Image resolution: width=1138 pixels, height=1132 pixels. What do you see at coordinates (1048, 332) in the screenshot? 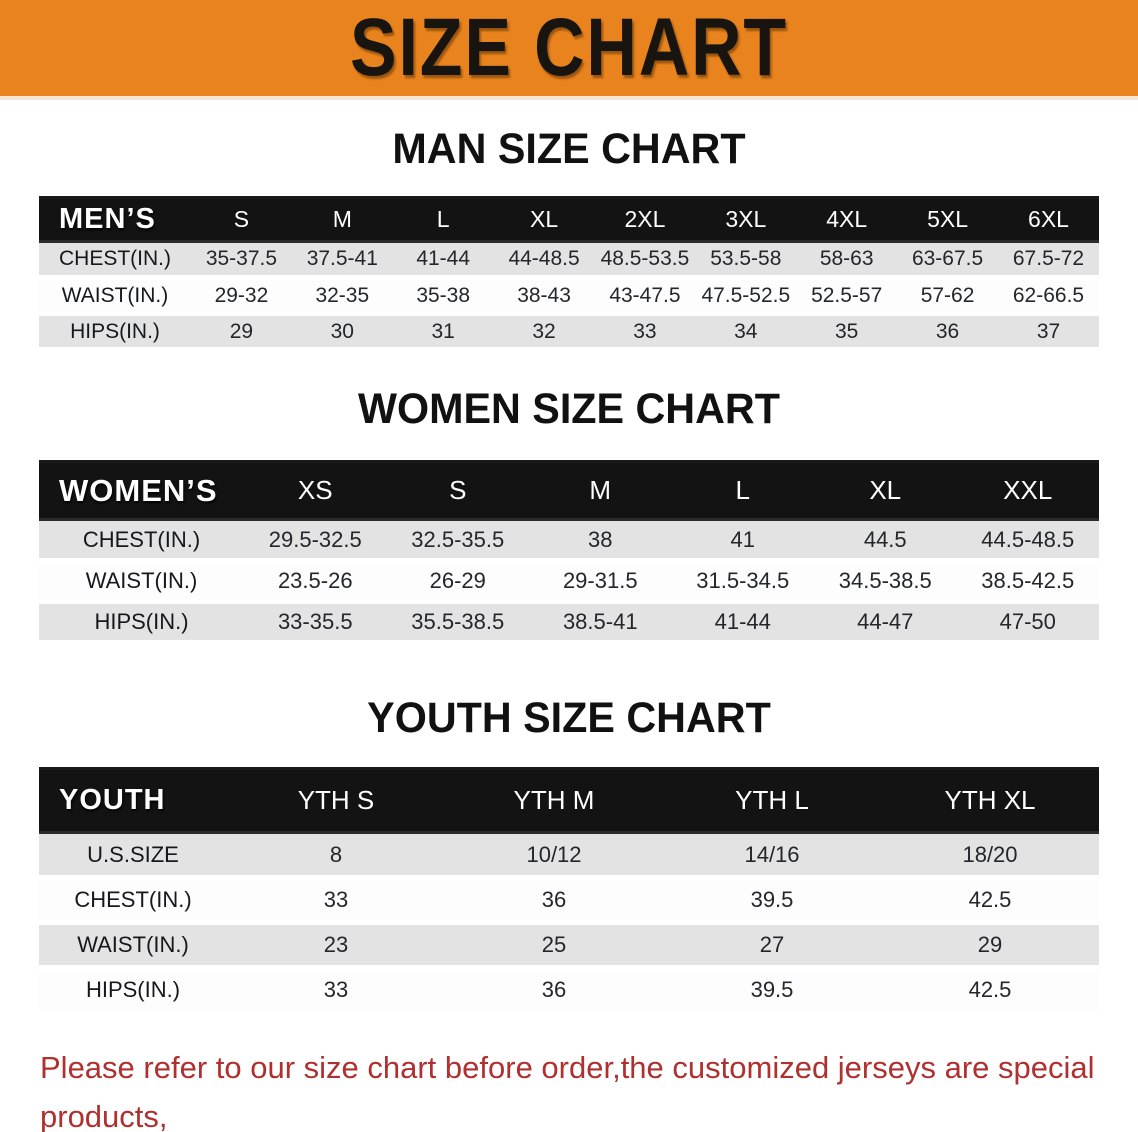
I see `size-value-cell: 37` at bounding box center [1048, 332].